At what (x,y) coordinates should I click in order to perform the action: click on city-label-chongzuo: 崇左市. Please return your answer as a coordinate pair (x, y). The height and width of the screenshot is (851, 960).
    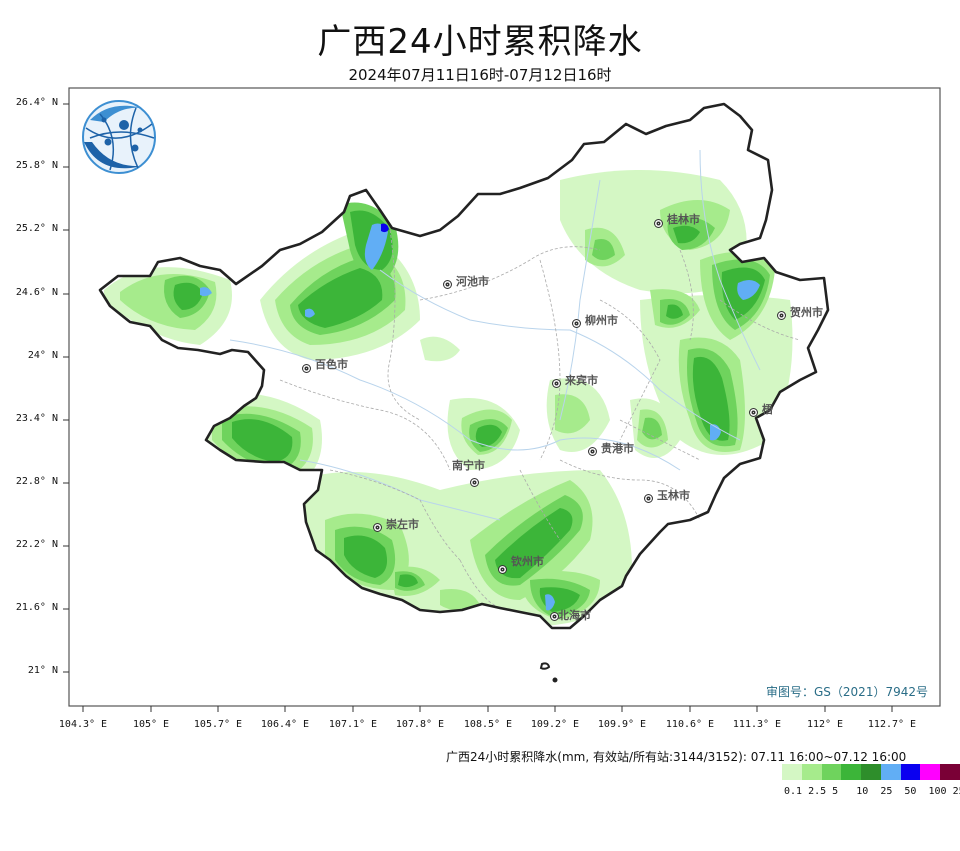
    Looking at the image, I should click on (402, 524).